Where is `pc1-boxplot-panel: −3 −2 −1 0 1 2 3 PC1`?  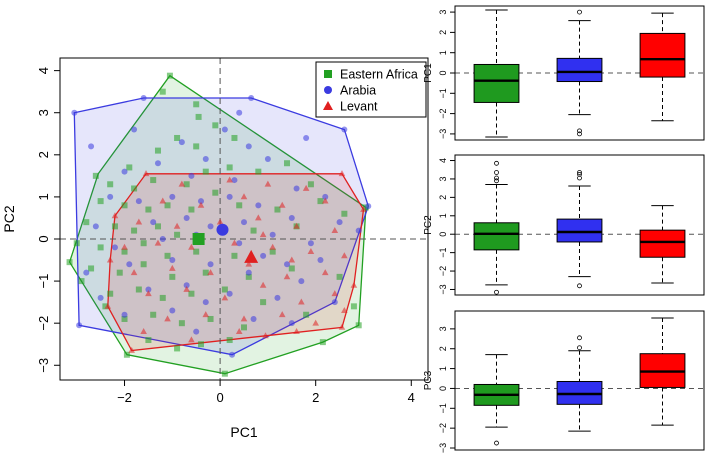 pc1-boxplot-panel: −3 −2 −1 0 1 2 3 PC1 is located at coordinates (564, 73).